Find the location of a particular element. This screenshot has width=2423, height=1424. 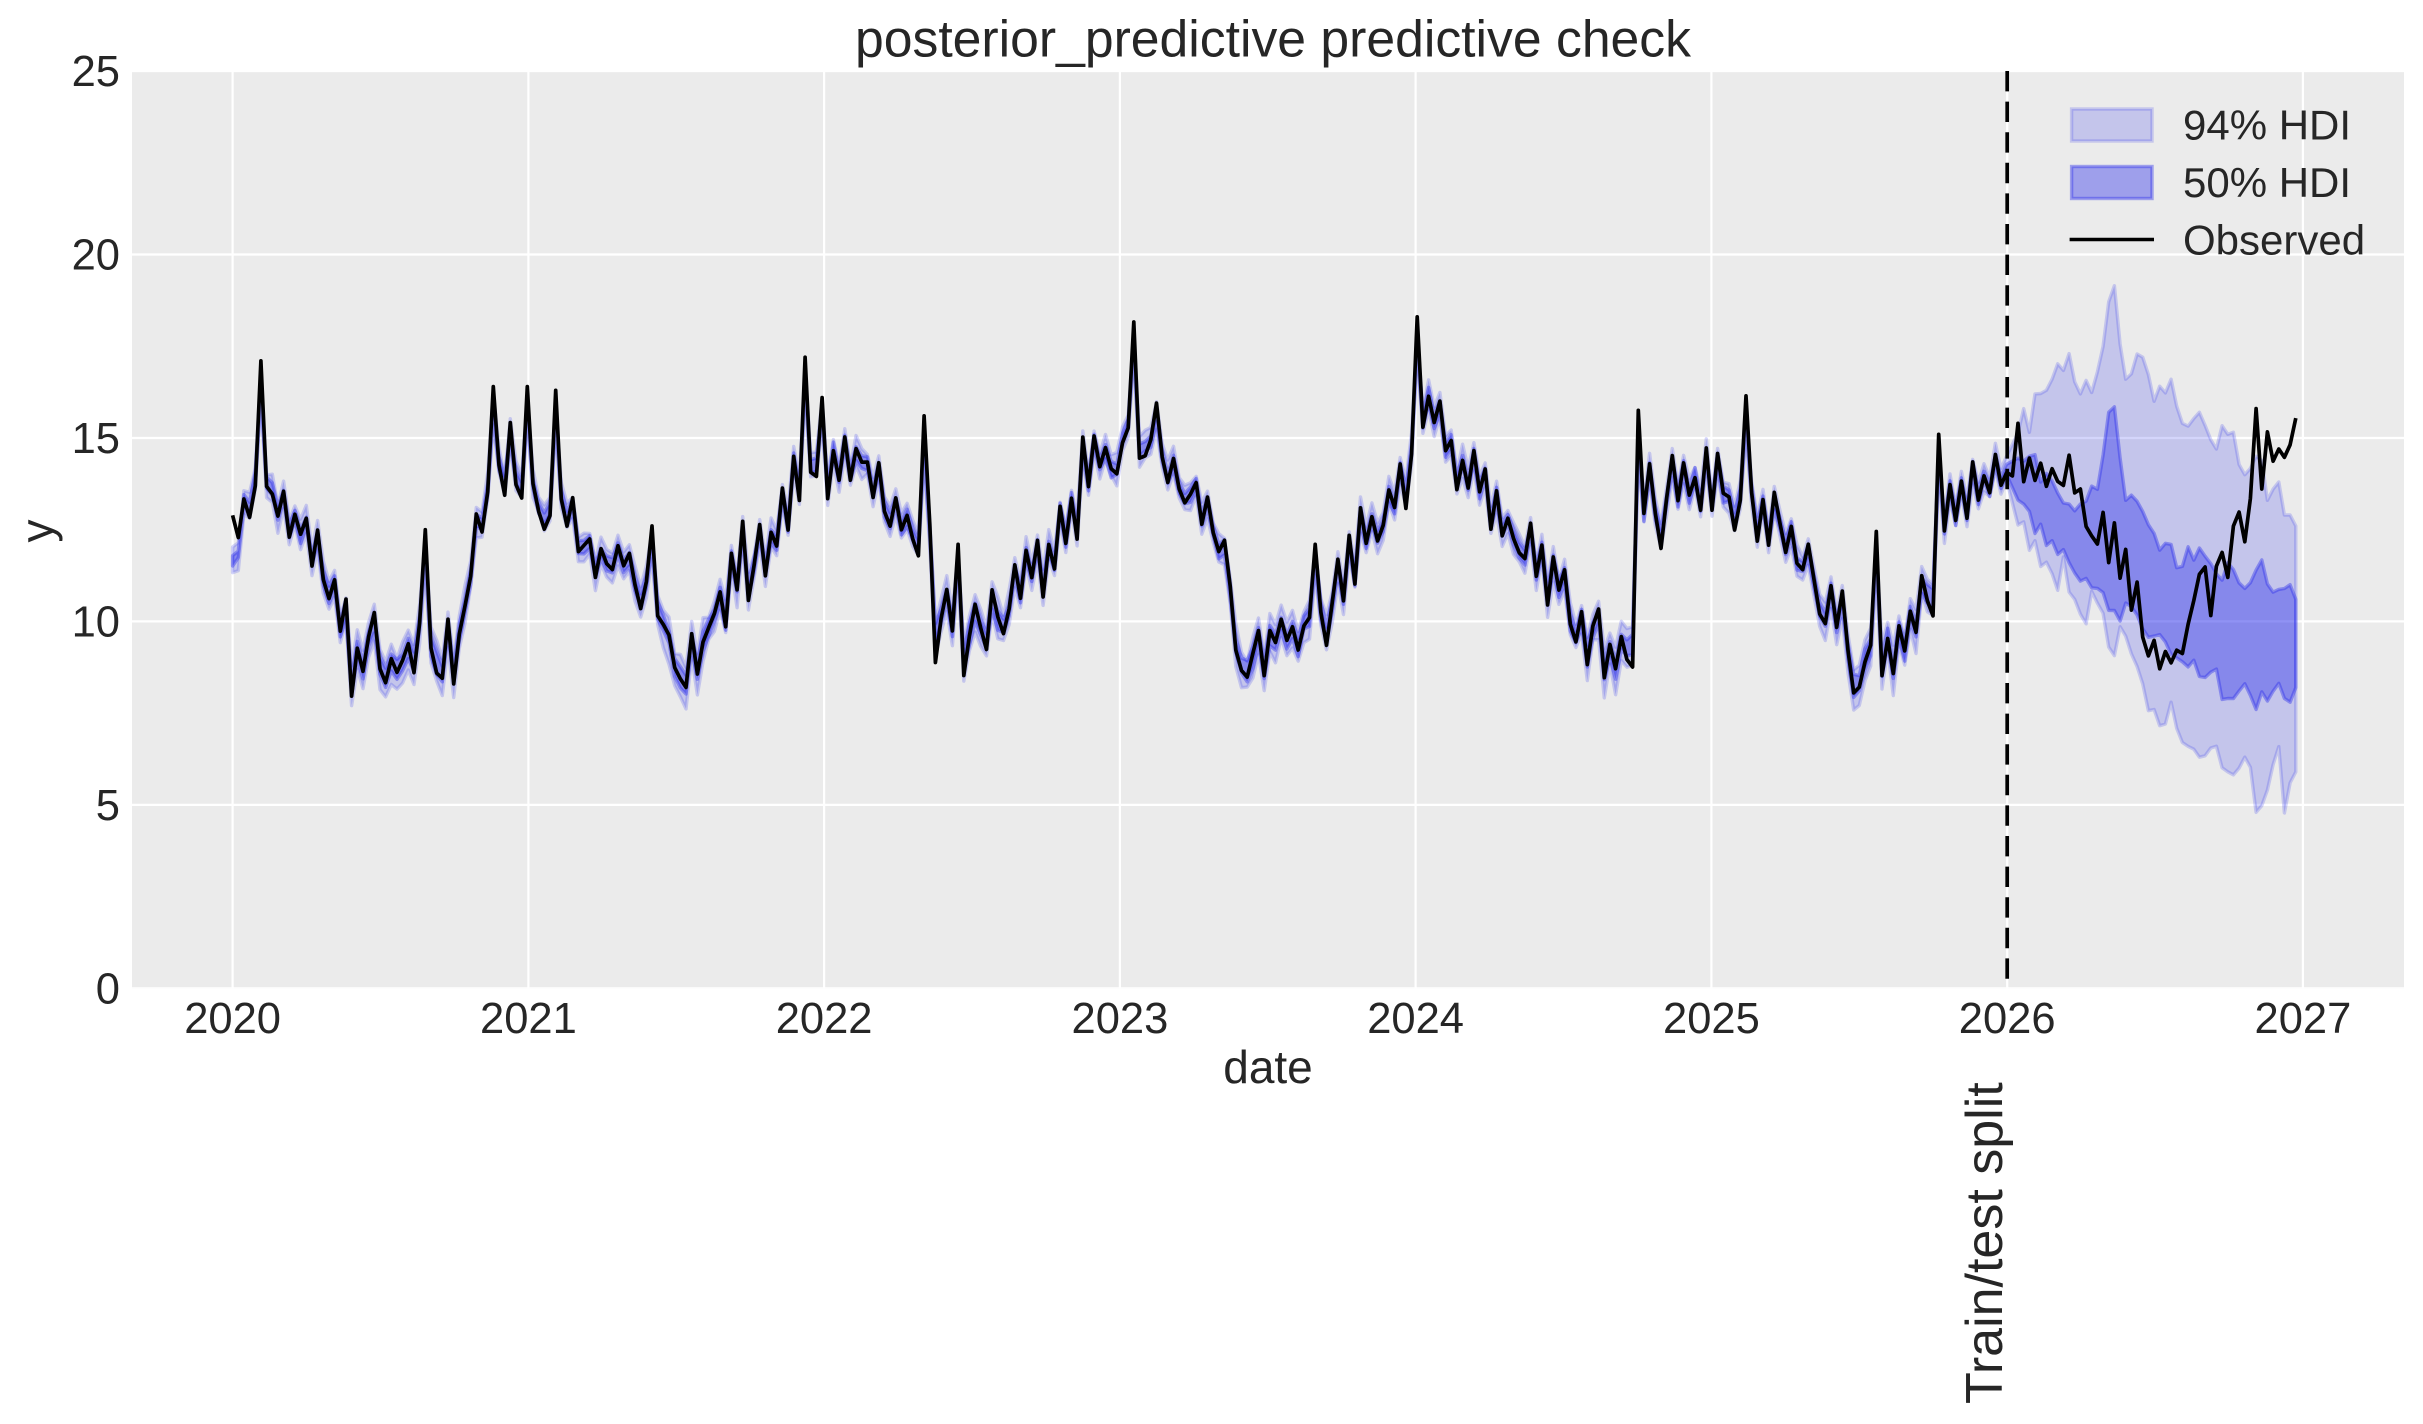

svg-text: date is located at coordinates (1268, 1067).